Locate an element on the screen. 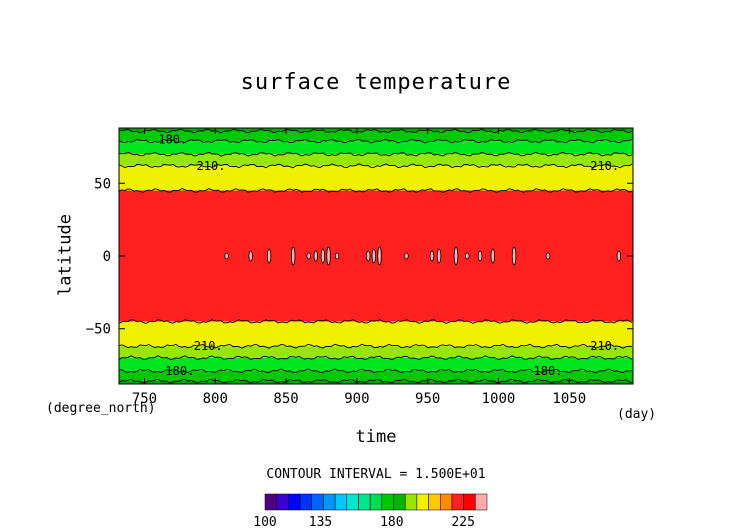  contour-line-195-north is located at coordinates (376, 154).